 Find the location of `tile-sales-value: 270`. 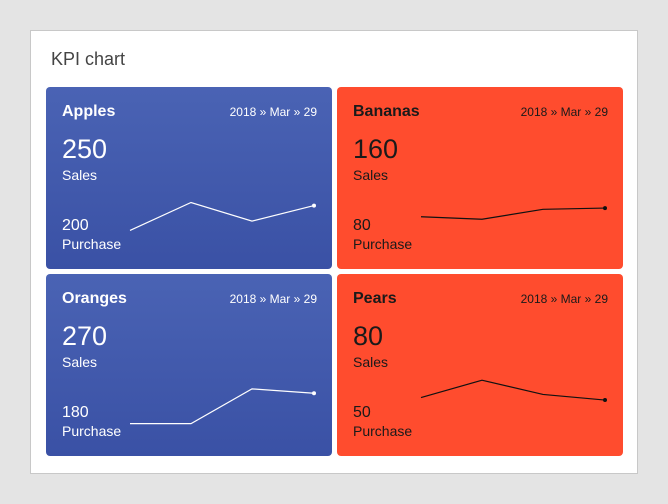

tile-sales-value: 270 is located at coordinates (85, 336).